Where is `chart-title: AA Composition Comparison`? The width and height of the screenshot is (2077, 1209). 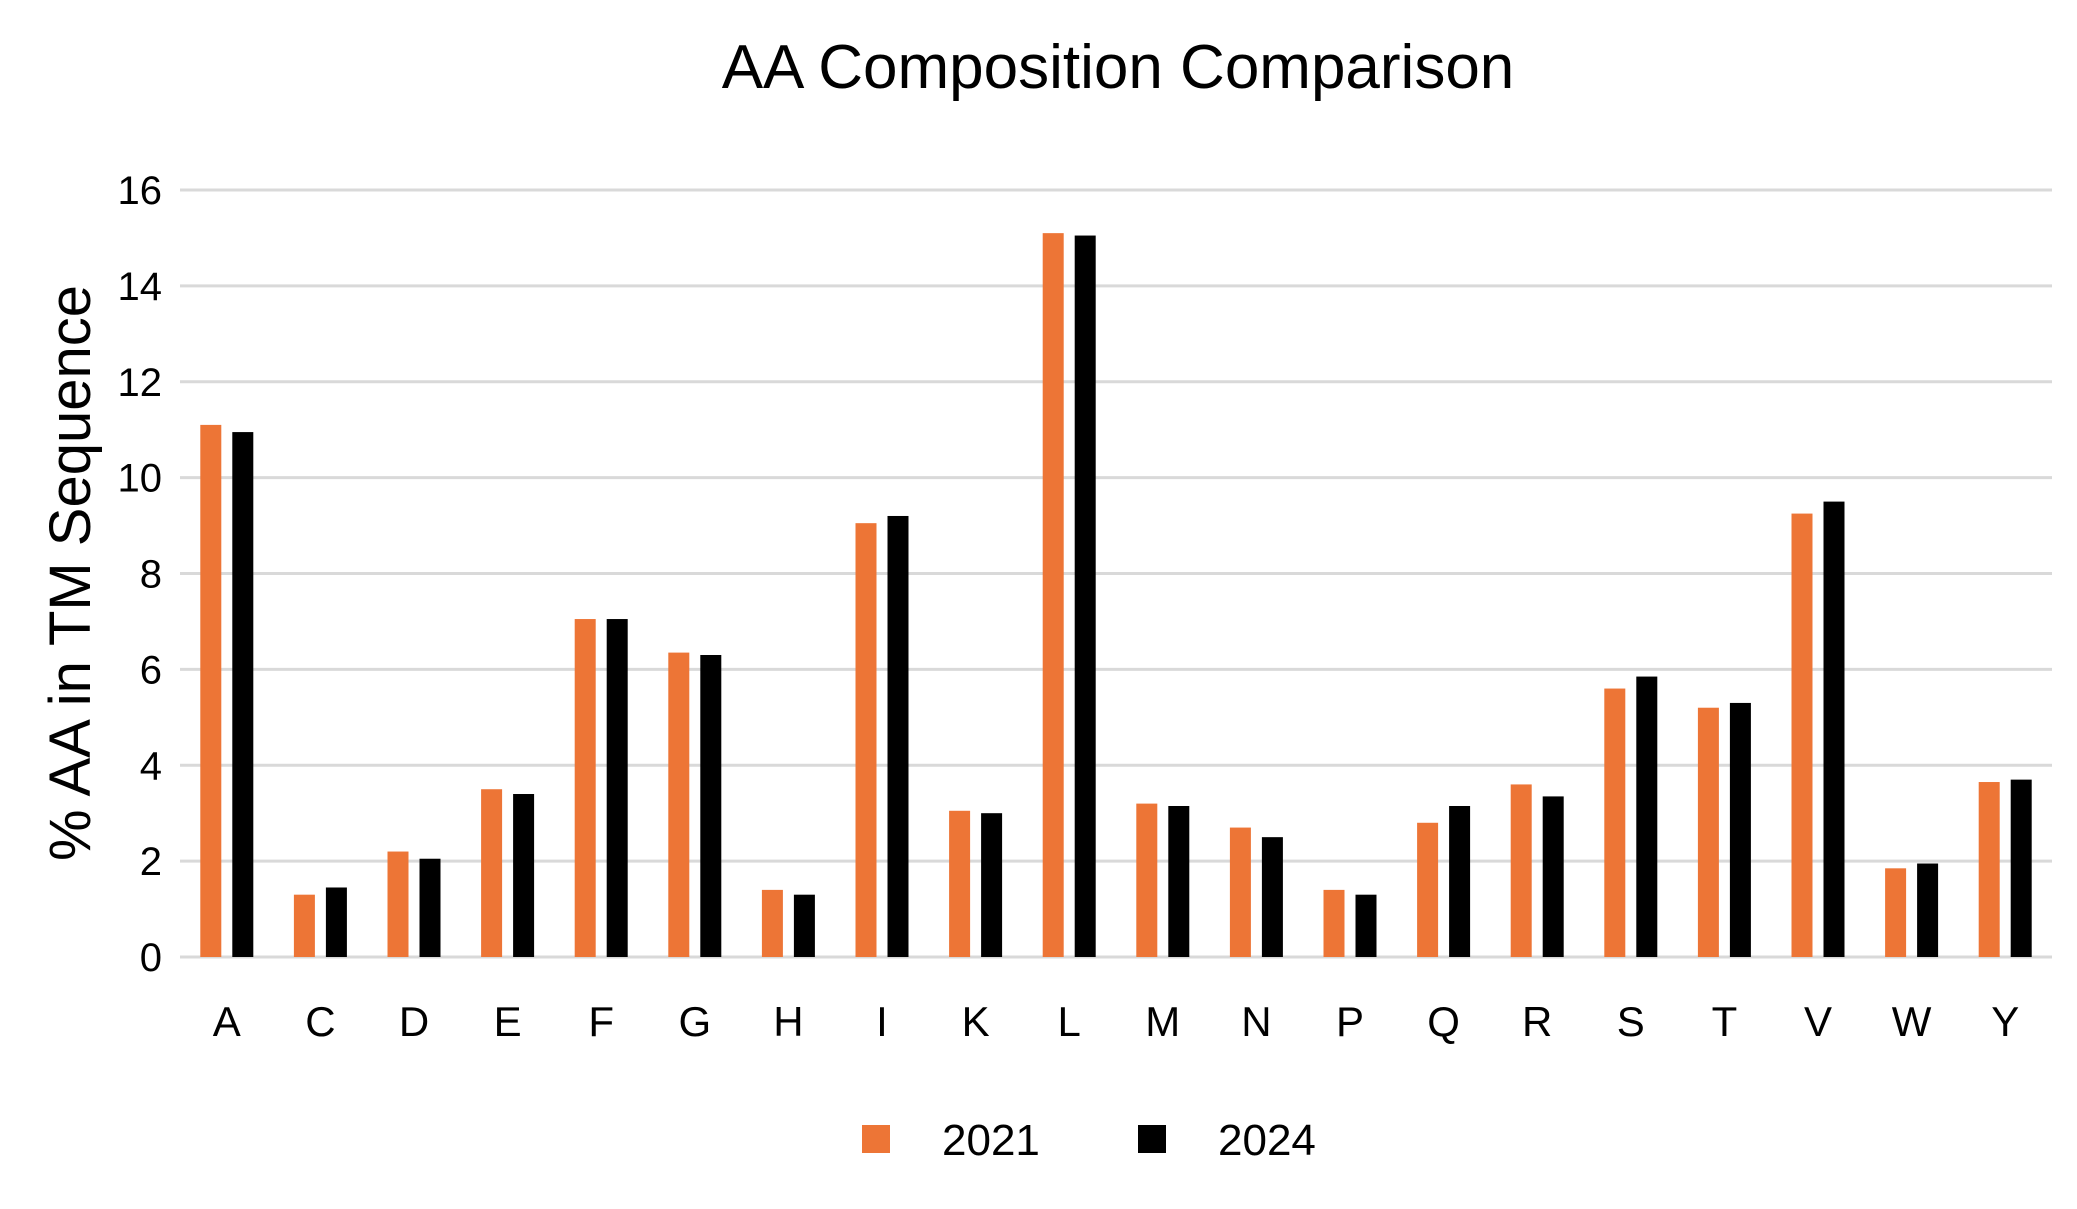 chart-title: AA Composition Comparison is located at coordinates (1118, 67).